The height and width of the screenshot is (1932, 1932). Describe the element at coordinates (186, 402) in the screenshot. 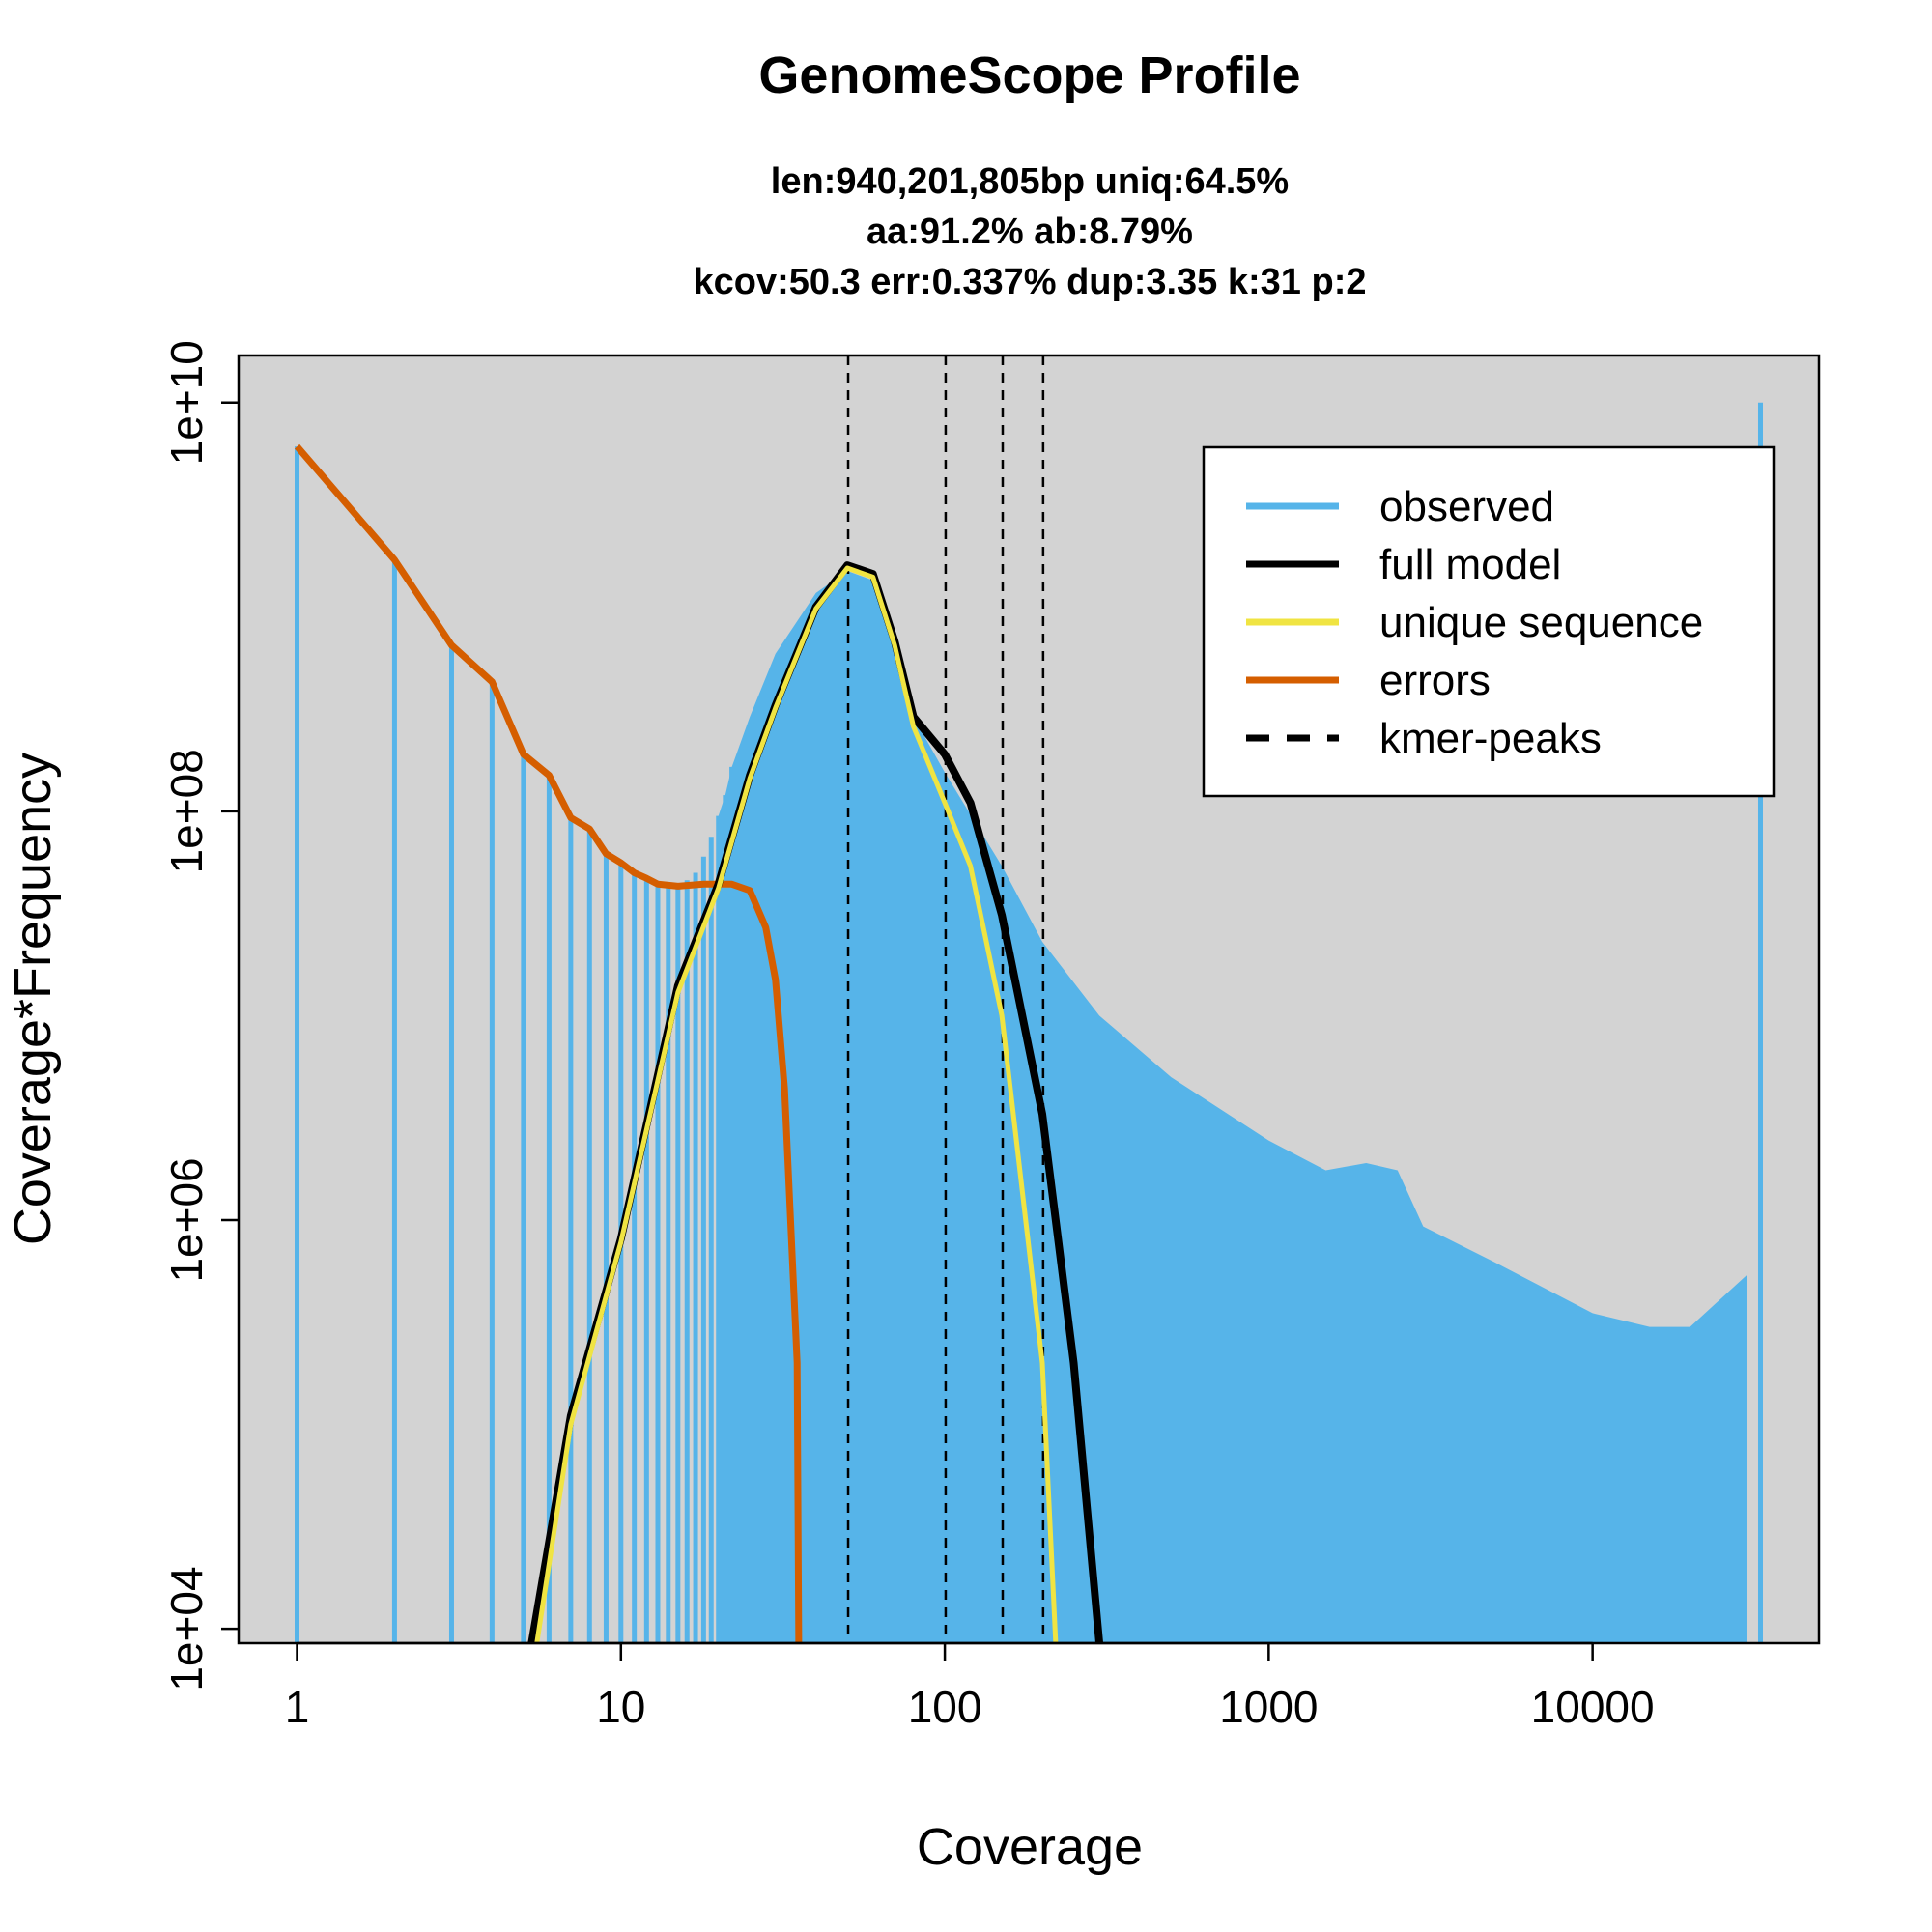

I see `y-tick-label: 1e+10` at that location.